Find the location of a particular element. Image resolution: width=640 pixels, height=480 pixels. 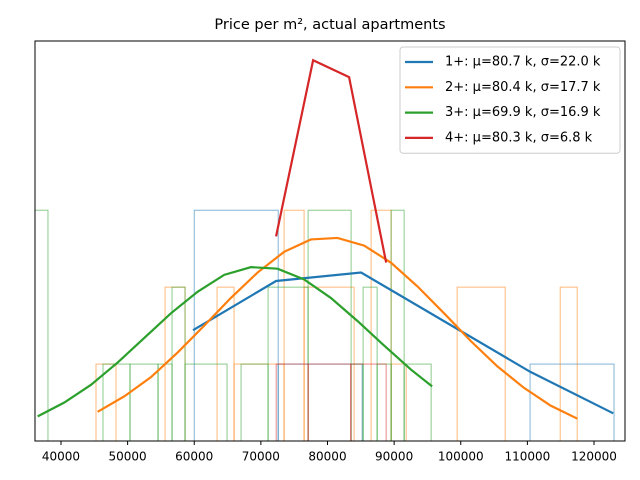

x-tick-label: 40000 is located at coordinates (61, 457).